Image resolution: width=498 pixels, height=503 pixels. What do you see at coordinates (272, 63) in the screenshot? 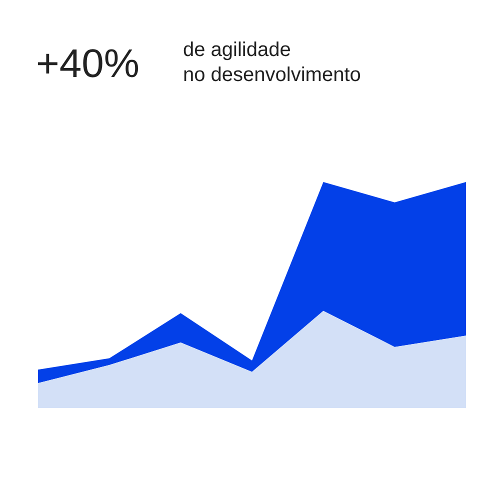
I see `chart-subtitle: de agilidade no desenvolvimento` at bounding box center [272, 63].